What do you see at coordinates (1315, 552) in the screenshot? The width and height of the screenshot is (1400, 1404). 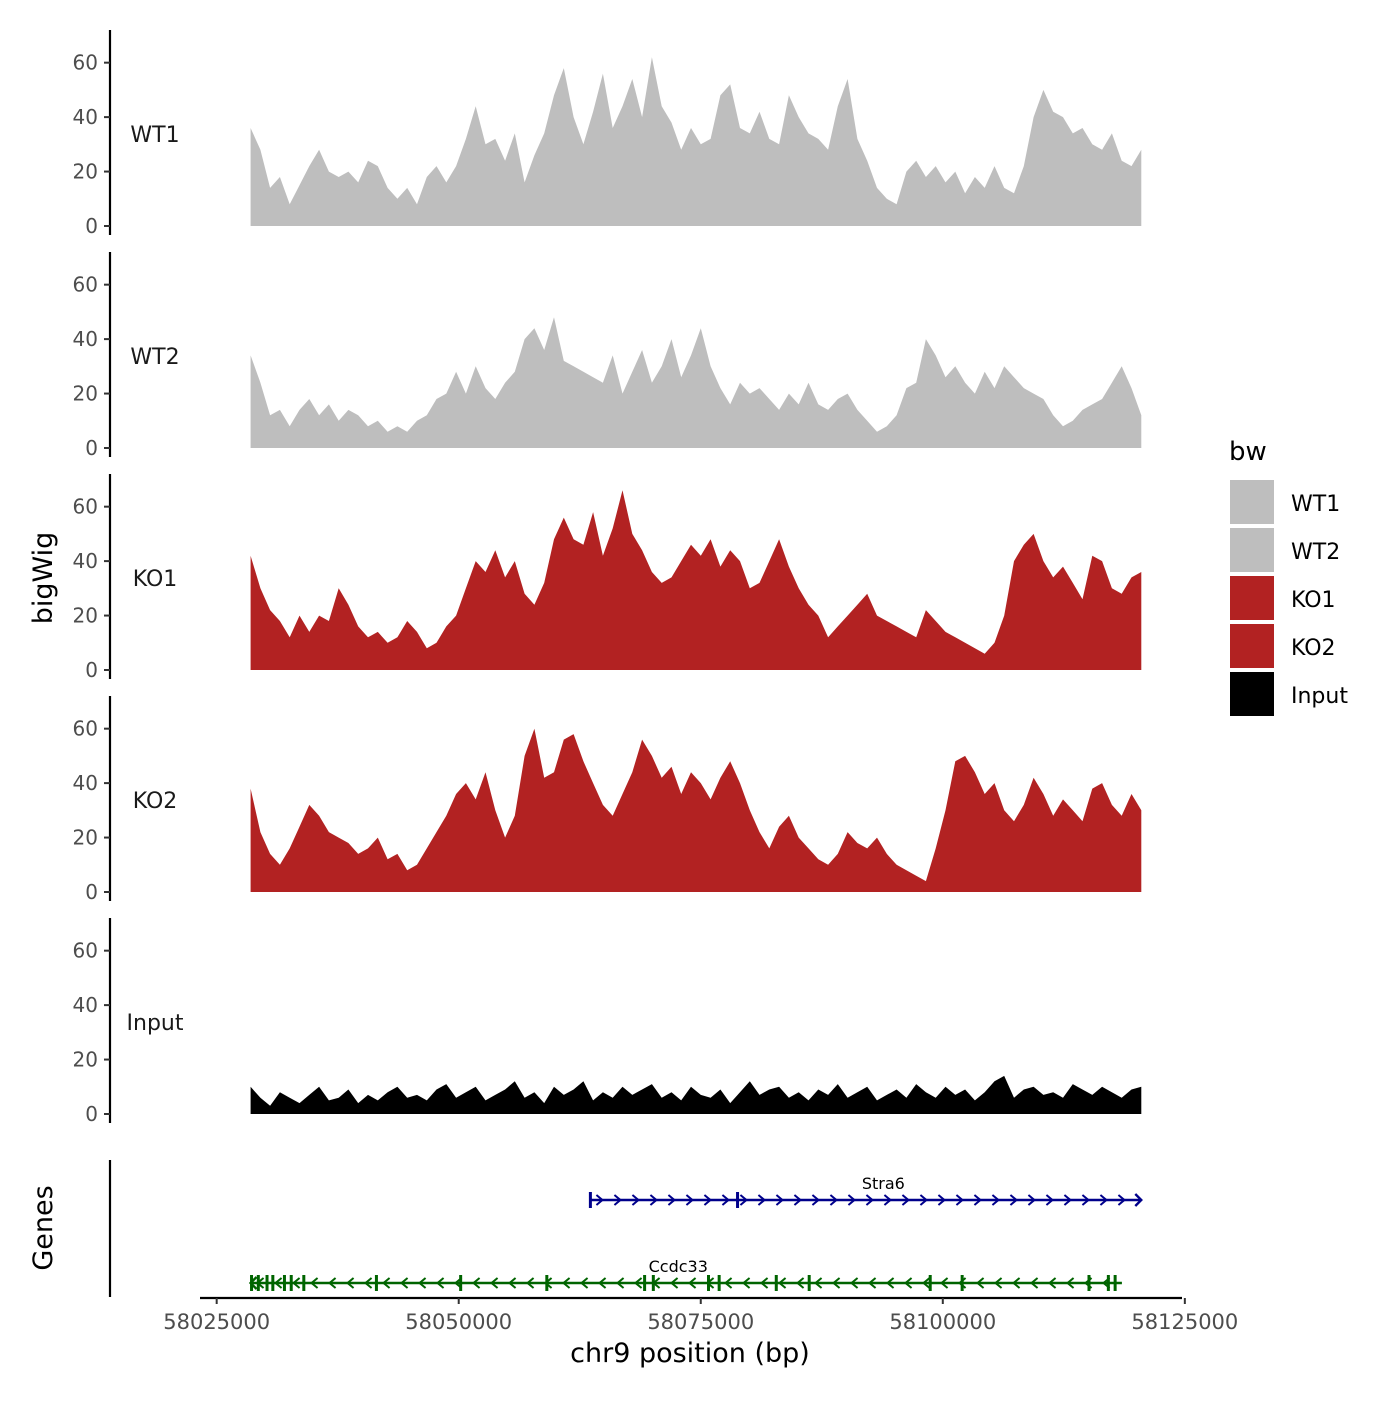 I see `legend-label: WT2` at bounding box center [1315, 552].